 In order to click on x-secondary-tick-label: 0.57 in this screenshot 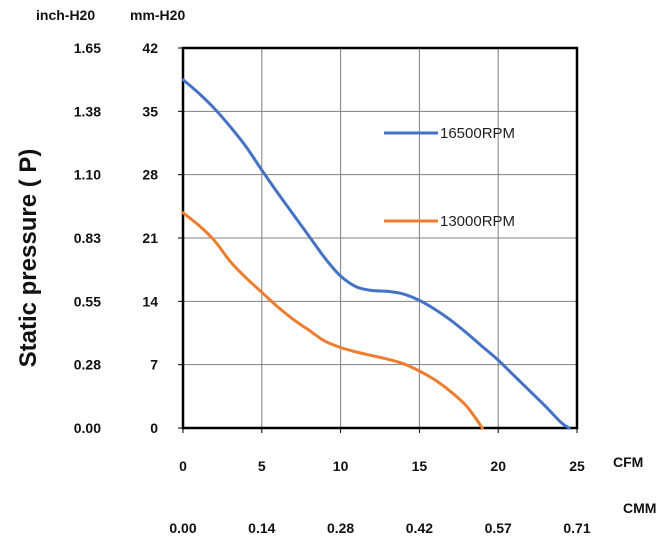, I will do `click(498, 528)`.